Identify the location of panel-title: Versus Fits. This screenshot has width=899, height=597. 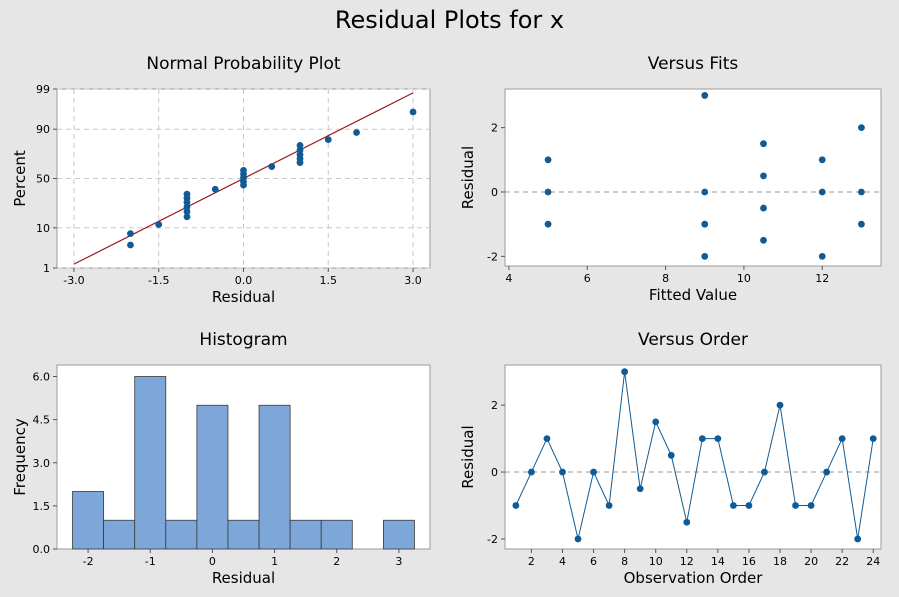
(693, 64).